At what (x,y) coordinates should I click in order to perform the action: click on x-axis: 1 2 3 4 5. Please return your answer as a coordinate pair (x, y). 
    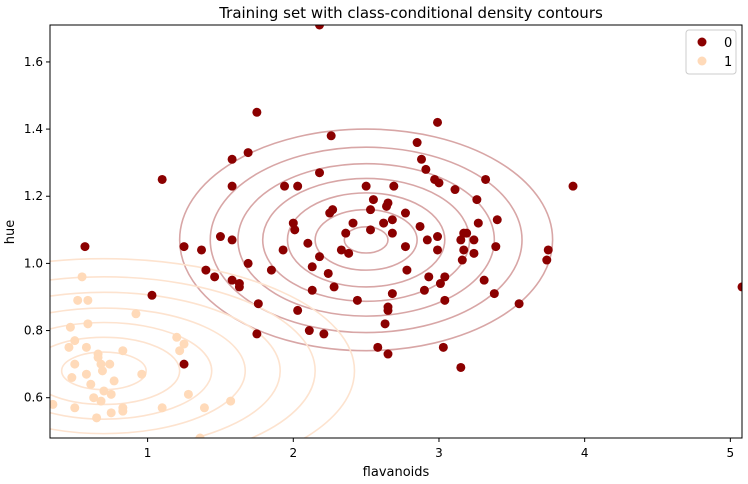
    Looking at the image, I should click on (439, 449).